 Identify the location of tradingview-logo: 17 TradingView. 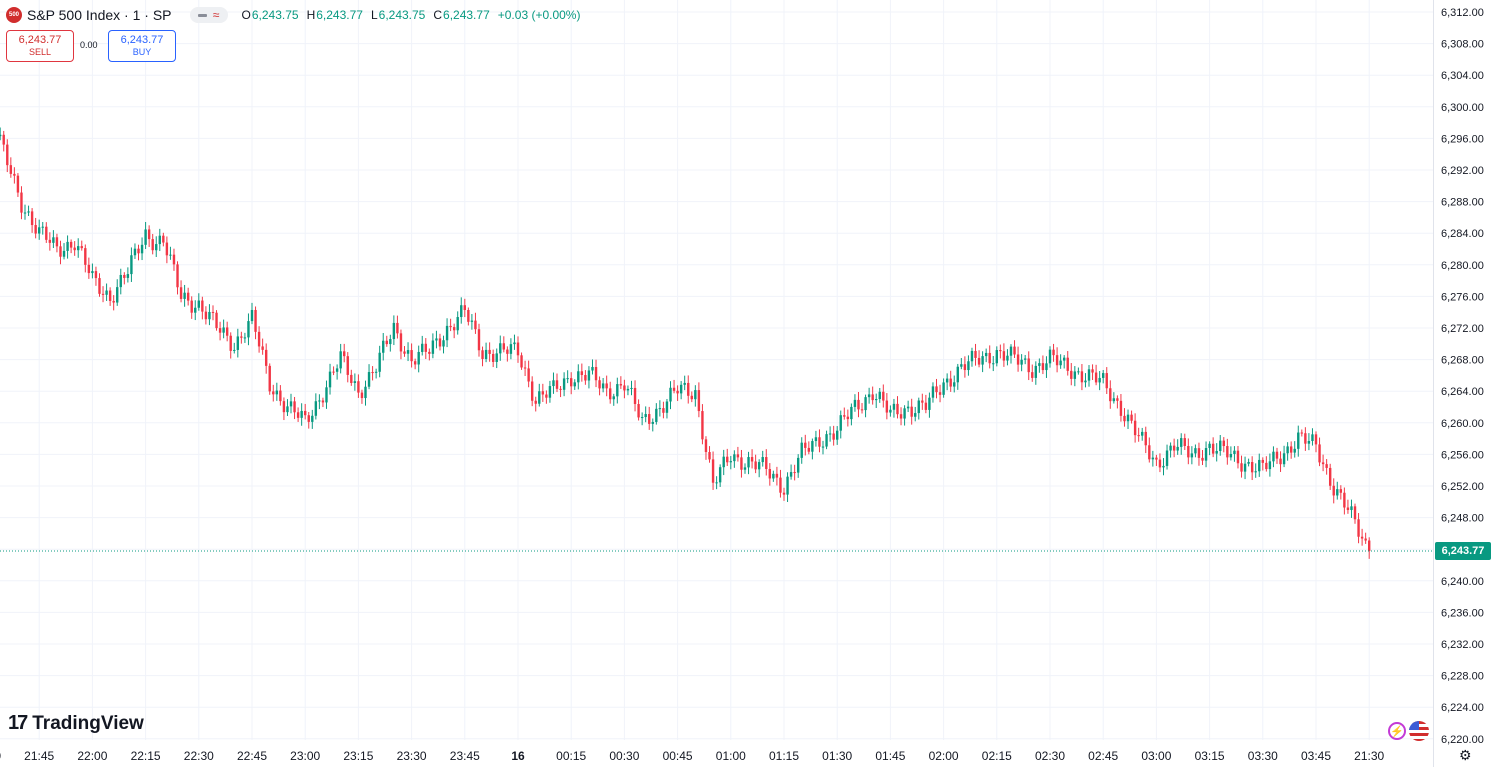
(76, 723).